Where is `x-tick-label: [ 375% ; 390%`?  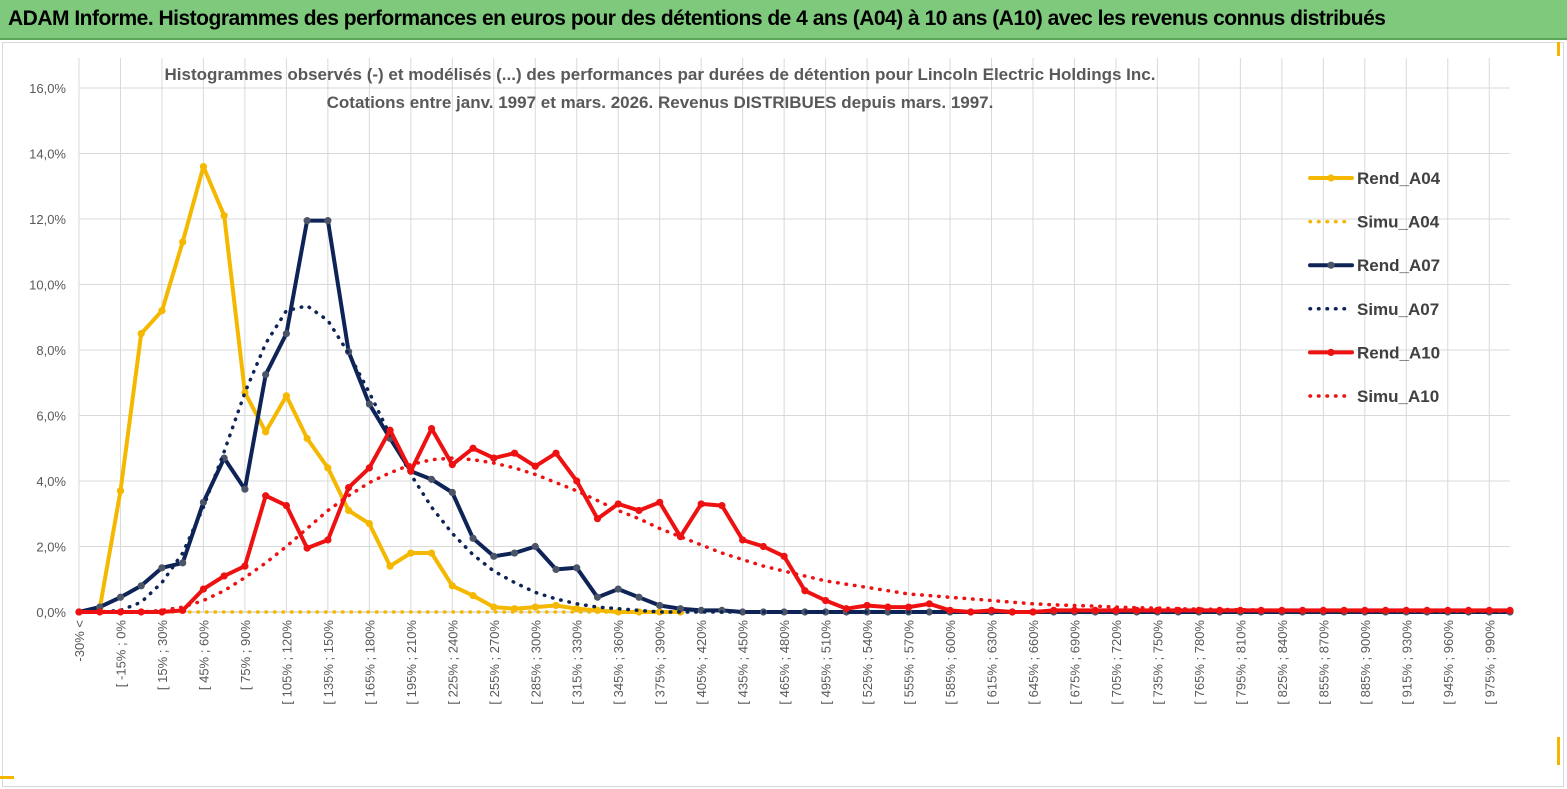
x-tick-label: [ 375% ; 390% is located at coordinates (660, 662).